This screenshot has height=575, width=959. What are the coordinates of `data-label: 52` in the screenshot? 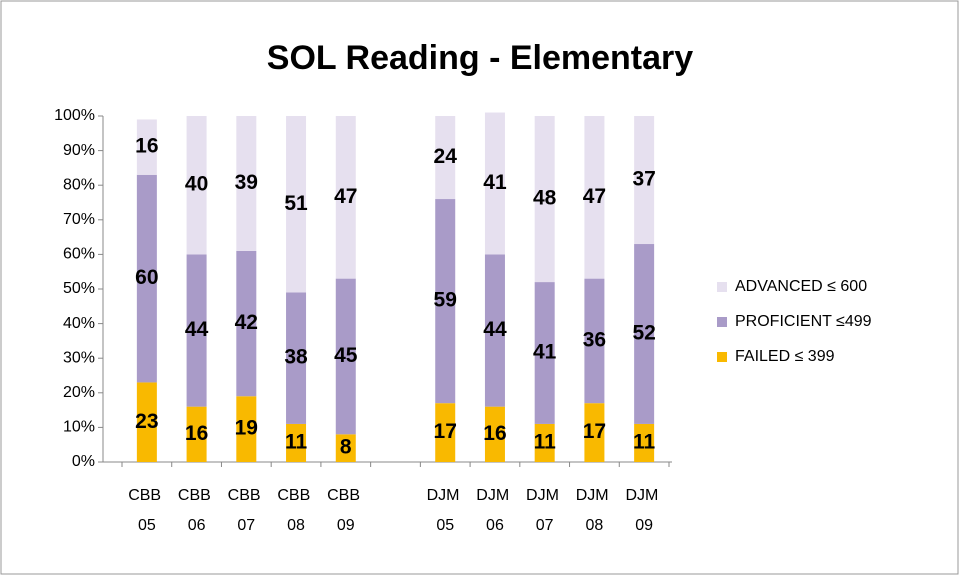 It's located at (643, 333).